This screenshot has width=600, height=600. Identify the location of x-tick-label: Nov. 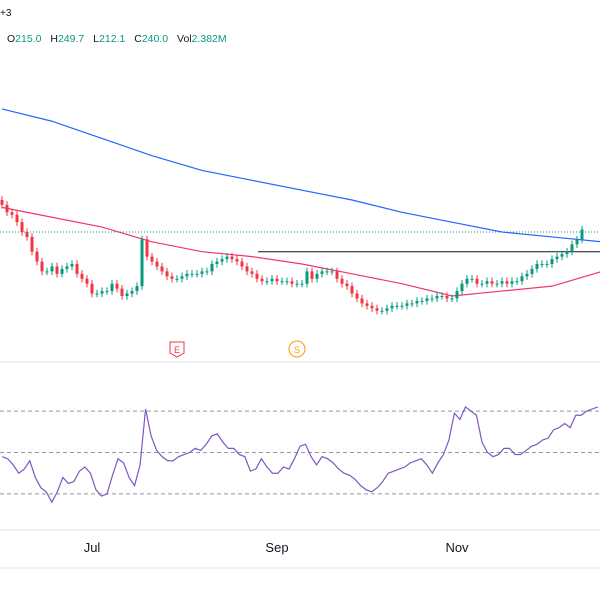
(457, 547).